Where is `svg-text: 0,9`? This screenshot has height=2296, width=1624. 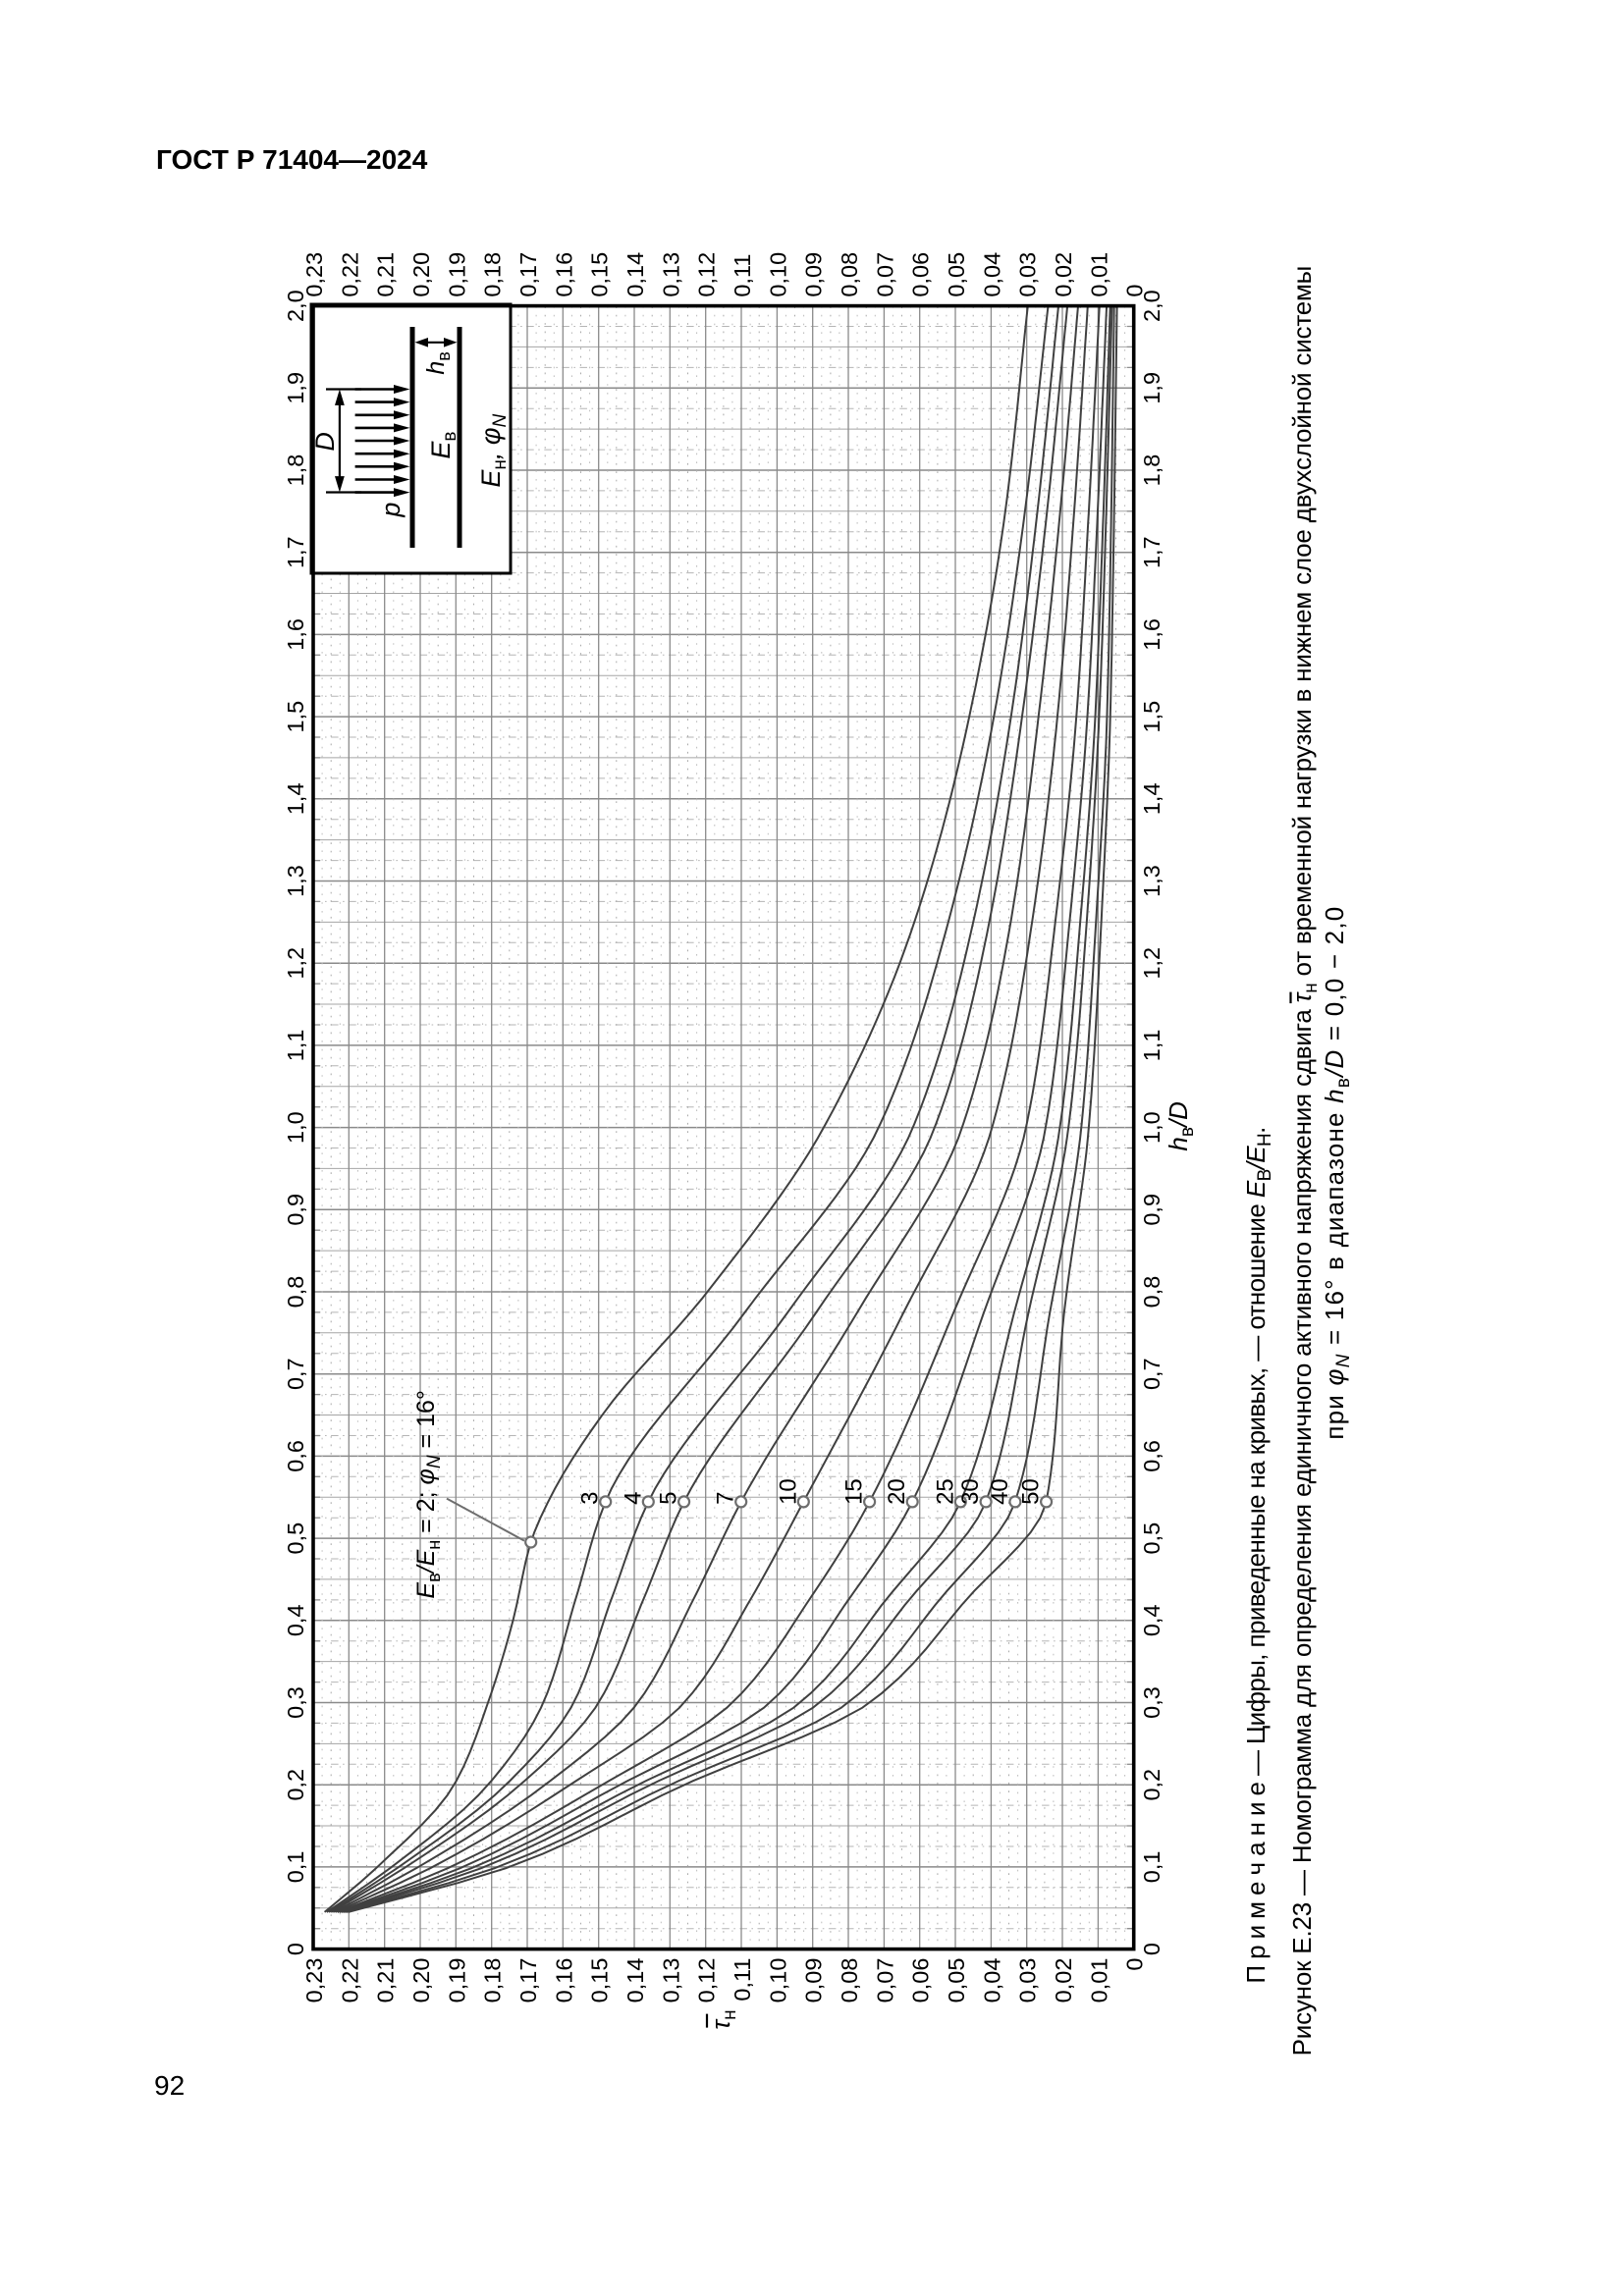
svg-text: 0,9 is located at coordinates (1151, 1210).